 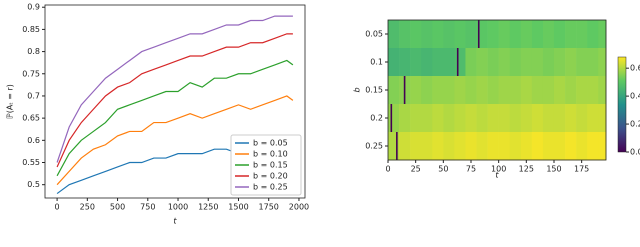 I want to click on y-tick-label: 0.7, so click(x=33, y=95).